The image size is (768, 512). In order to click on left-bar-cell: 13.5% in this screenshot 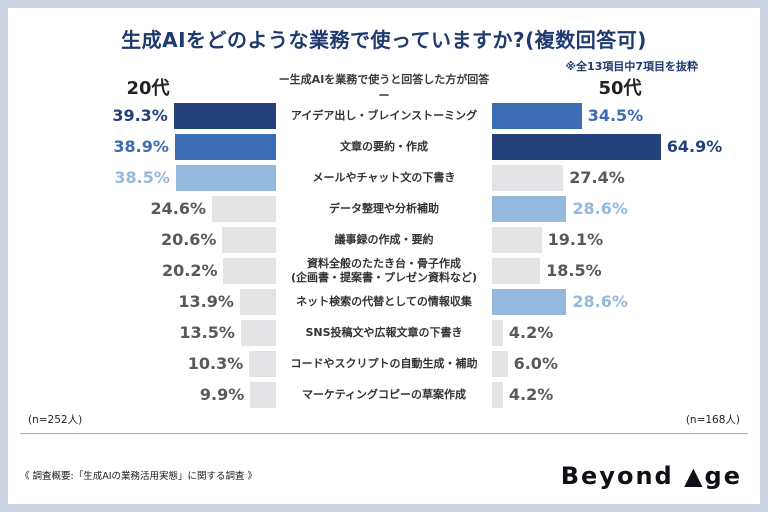, I will do `click(148, 332)`.